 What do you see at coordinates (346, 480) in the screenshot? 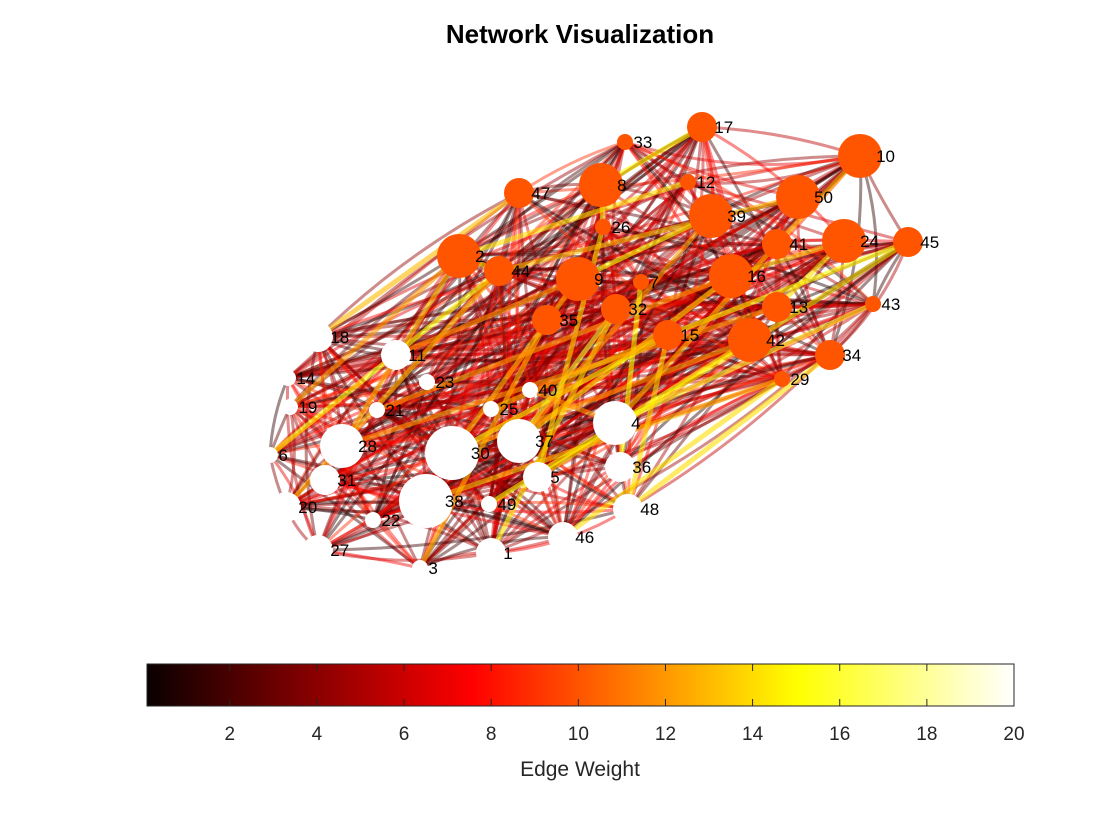
I see `node-label-31: 31` at bounding box center [346, 480].